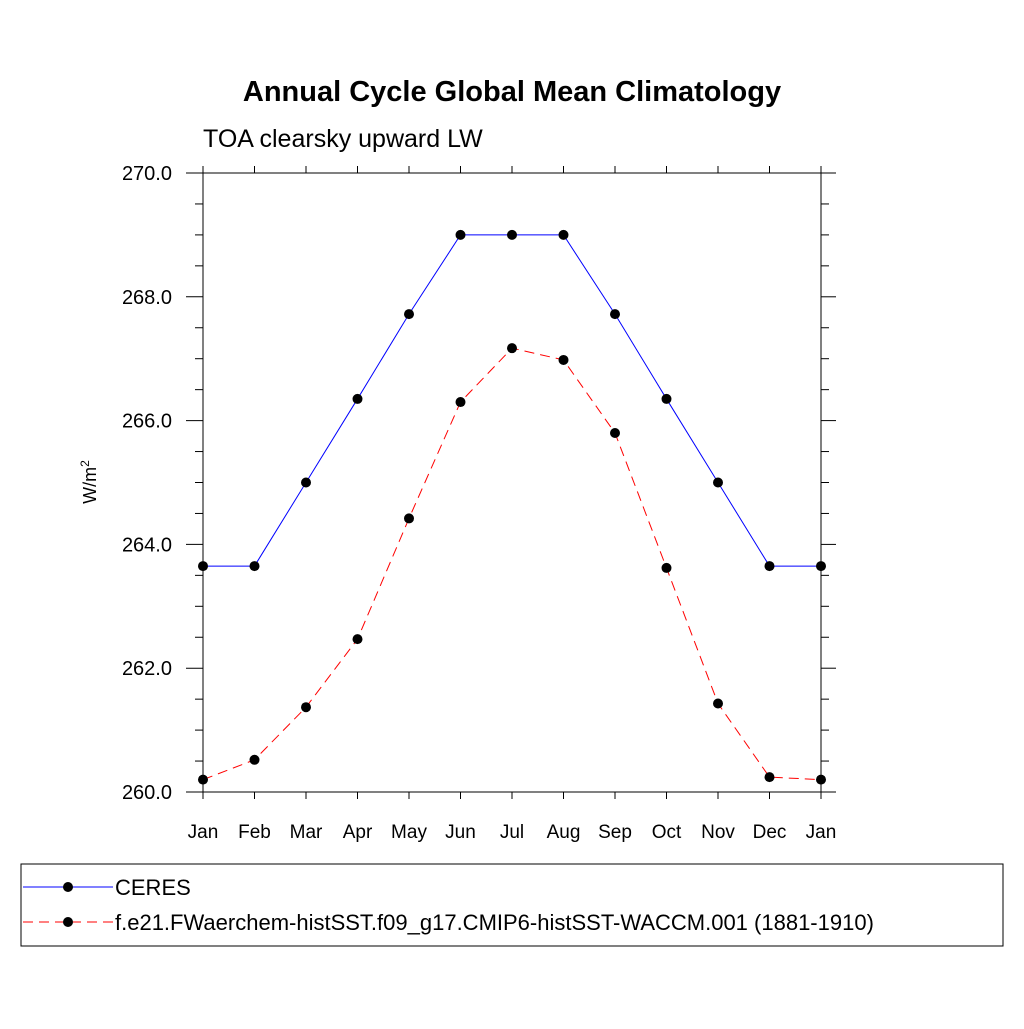  What do you see at coordinates (718, 832) in the screenshot?
I see `x-tick-label: Nov` at bounding box center [718, 832].